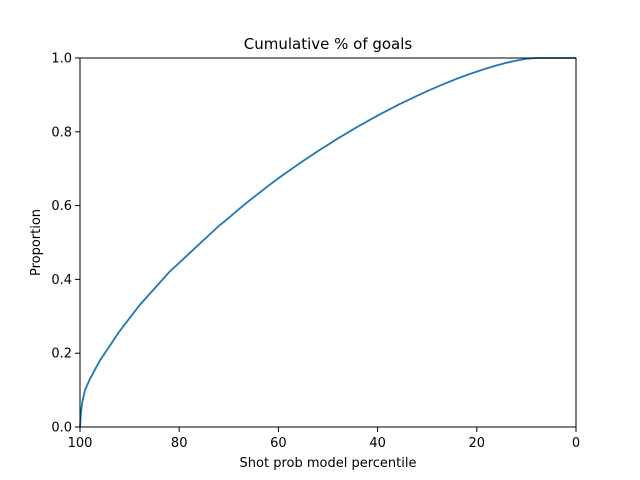 Image resolution: width=640 pixels, height=480 pixels. Describe the element at coordinates (61, 428) in the screenshot. I see `y-tick-label: 0.0` at that location.